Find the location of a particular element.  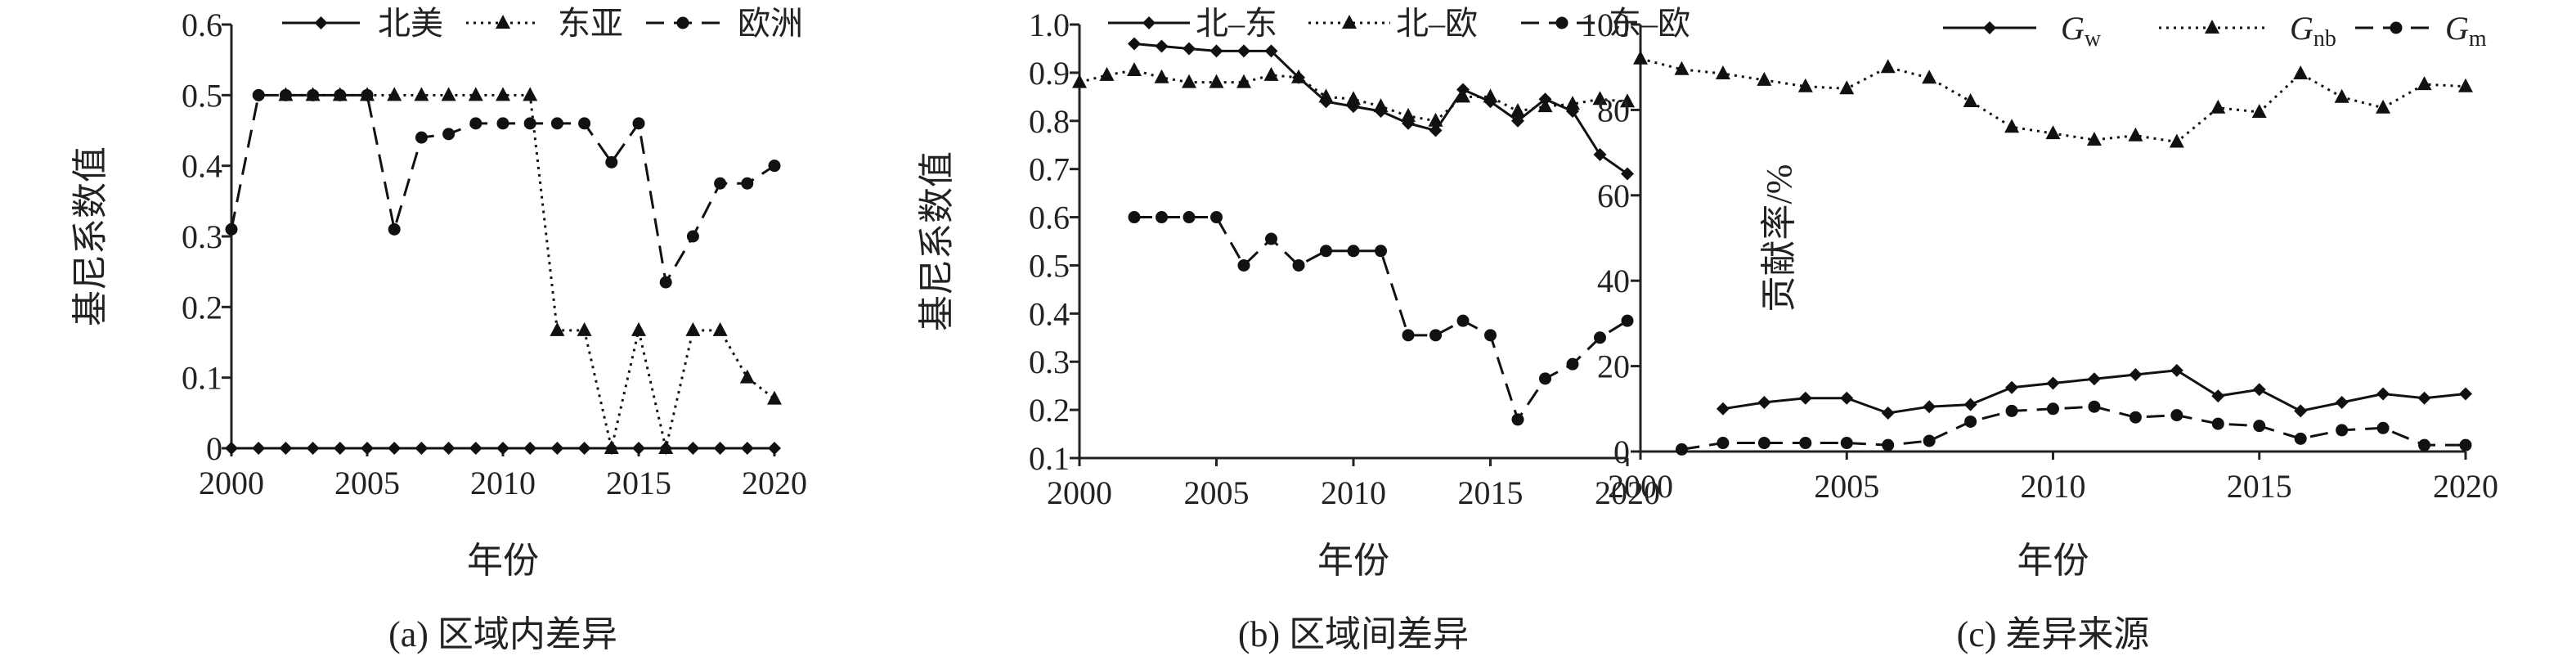

panel-caption: (c) 差异来源 is located at coordinates (2053, 634).